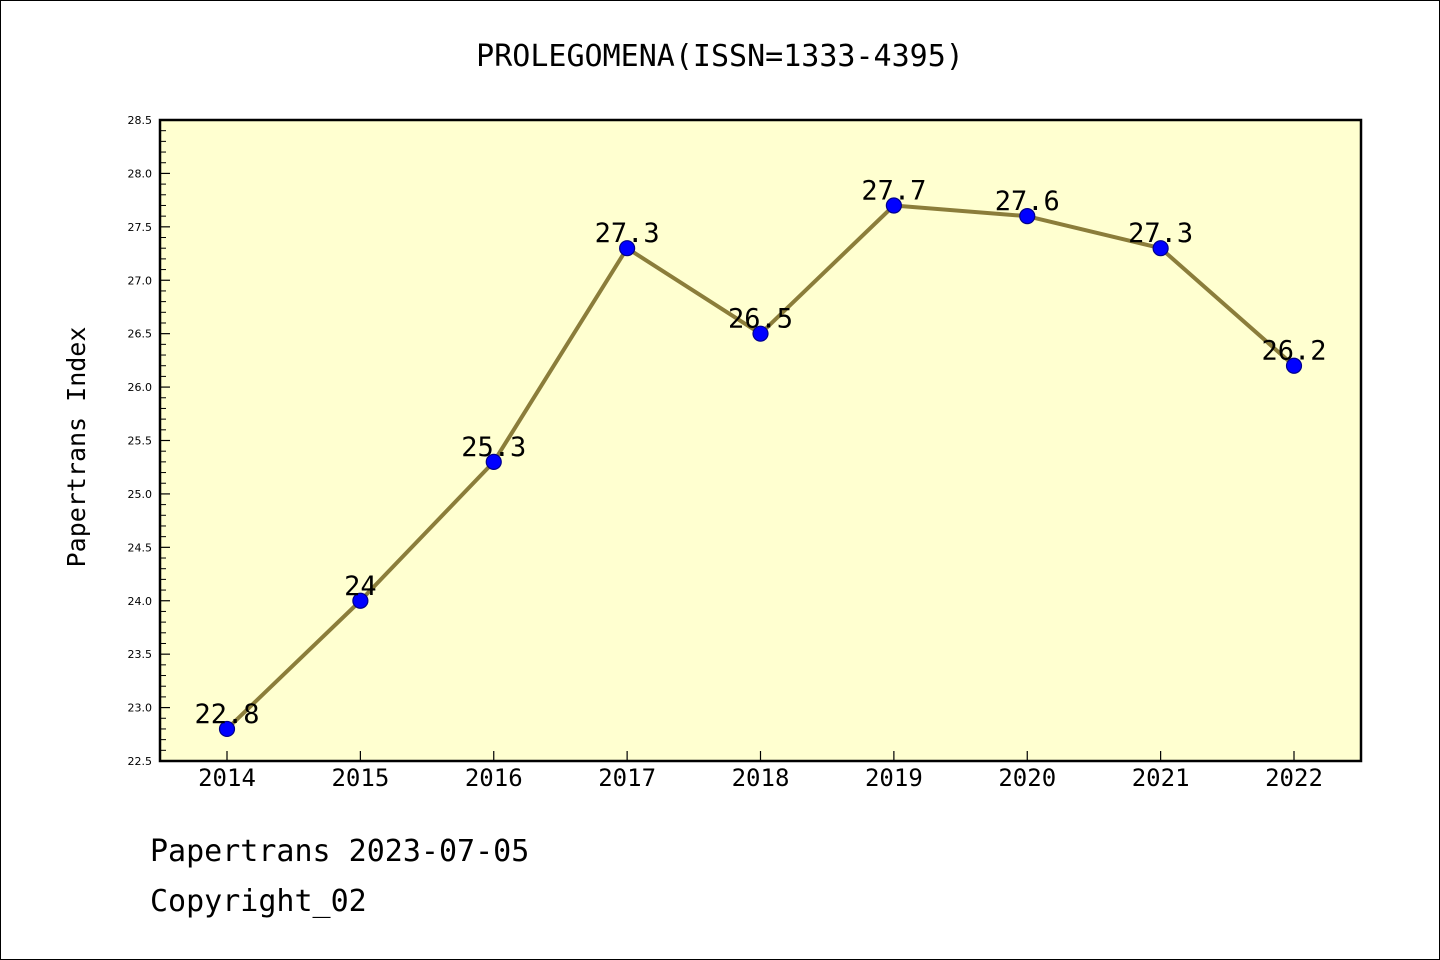 This screenshot has width=1440, height=960. I want to click on data-label: 27.6, so click(1027, 201).